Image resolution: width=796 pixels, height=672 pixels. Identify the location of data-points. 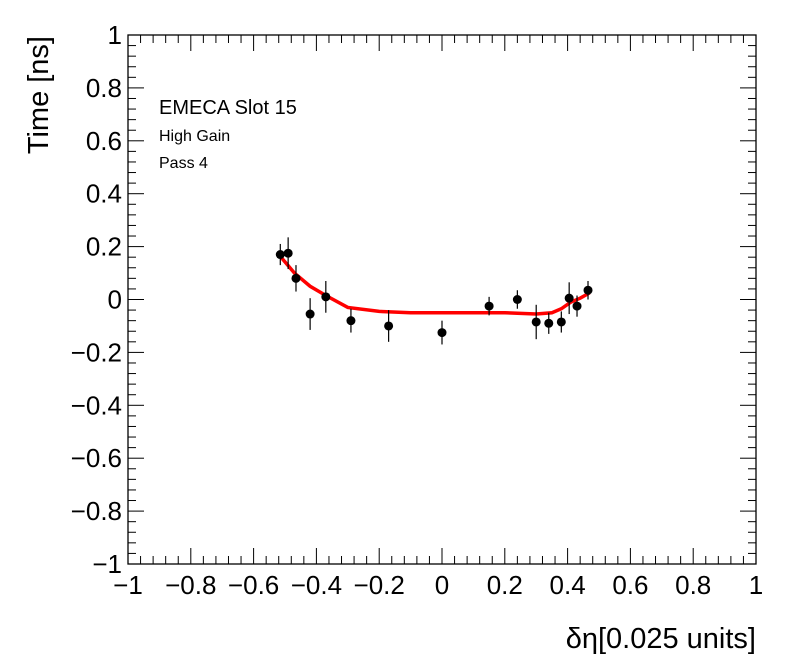
(434, 291).